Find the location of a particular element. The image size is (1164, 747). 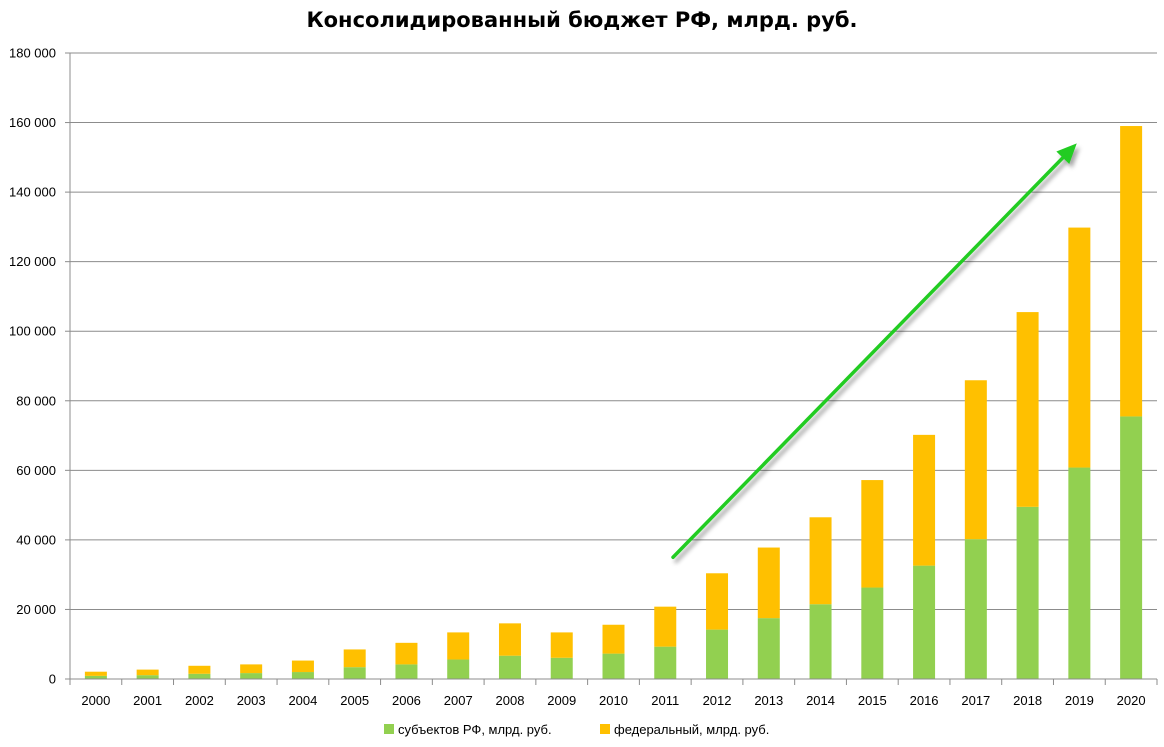

x-tick-label: 2002 is located at coordinates (199, 700).